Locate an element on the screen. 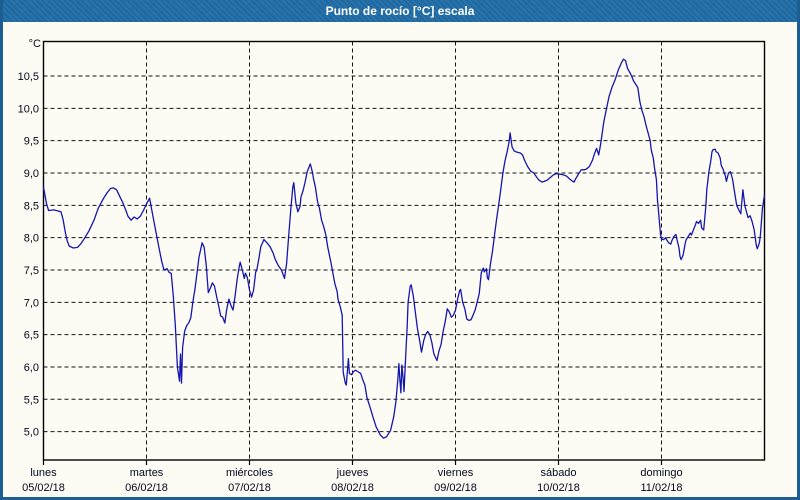 The width and height of the screenshot is (800, 500). y-axis-unit-label: °C is located at coordinates (35, 44).